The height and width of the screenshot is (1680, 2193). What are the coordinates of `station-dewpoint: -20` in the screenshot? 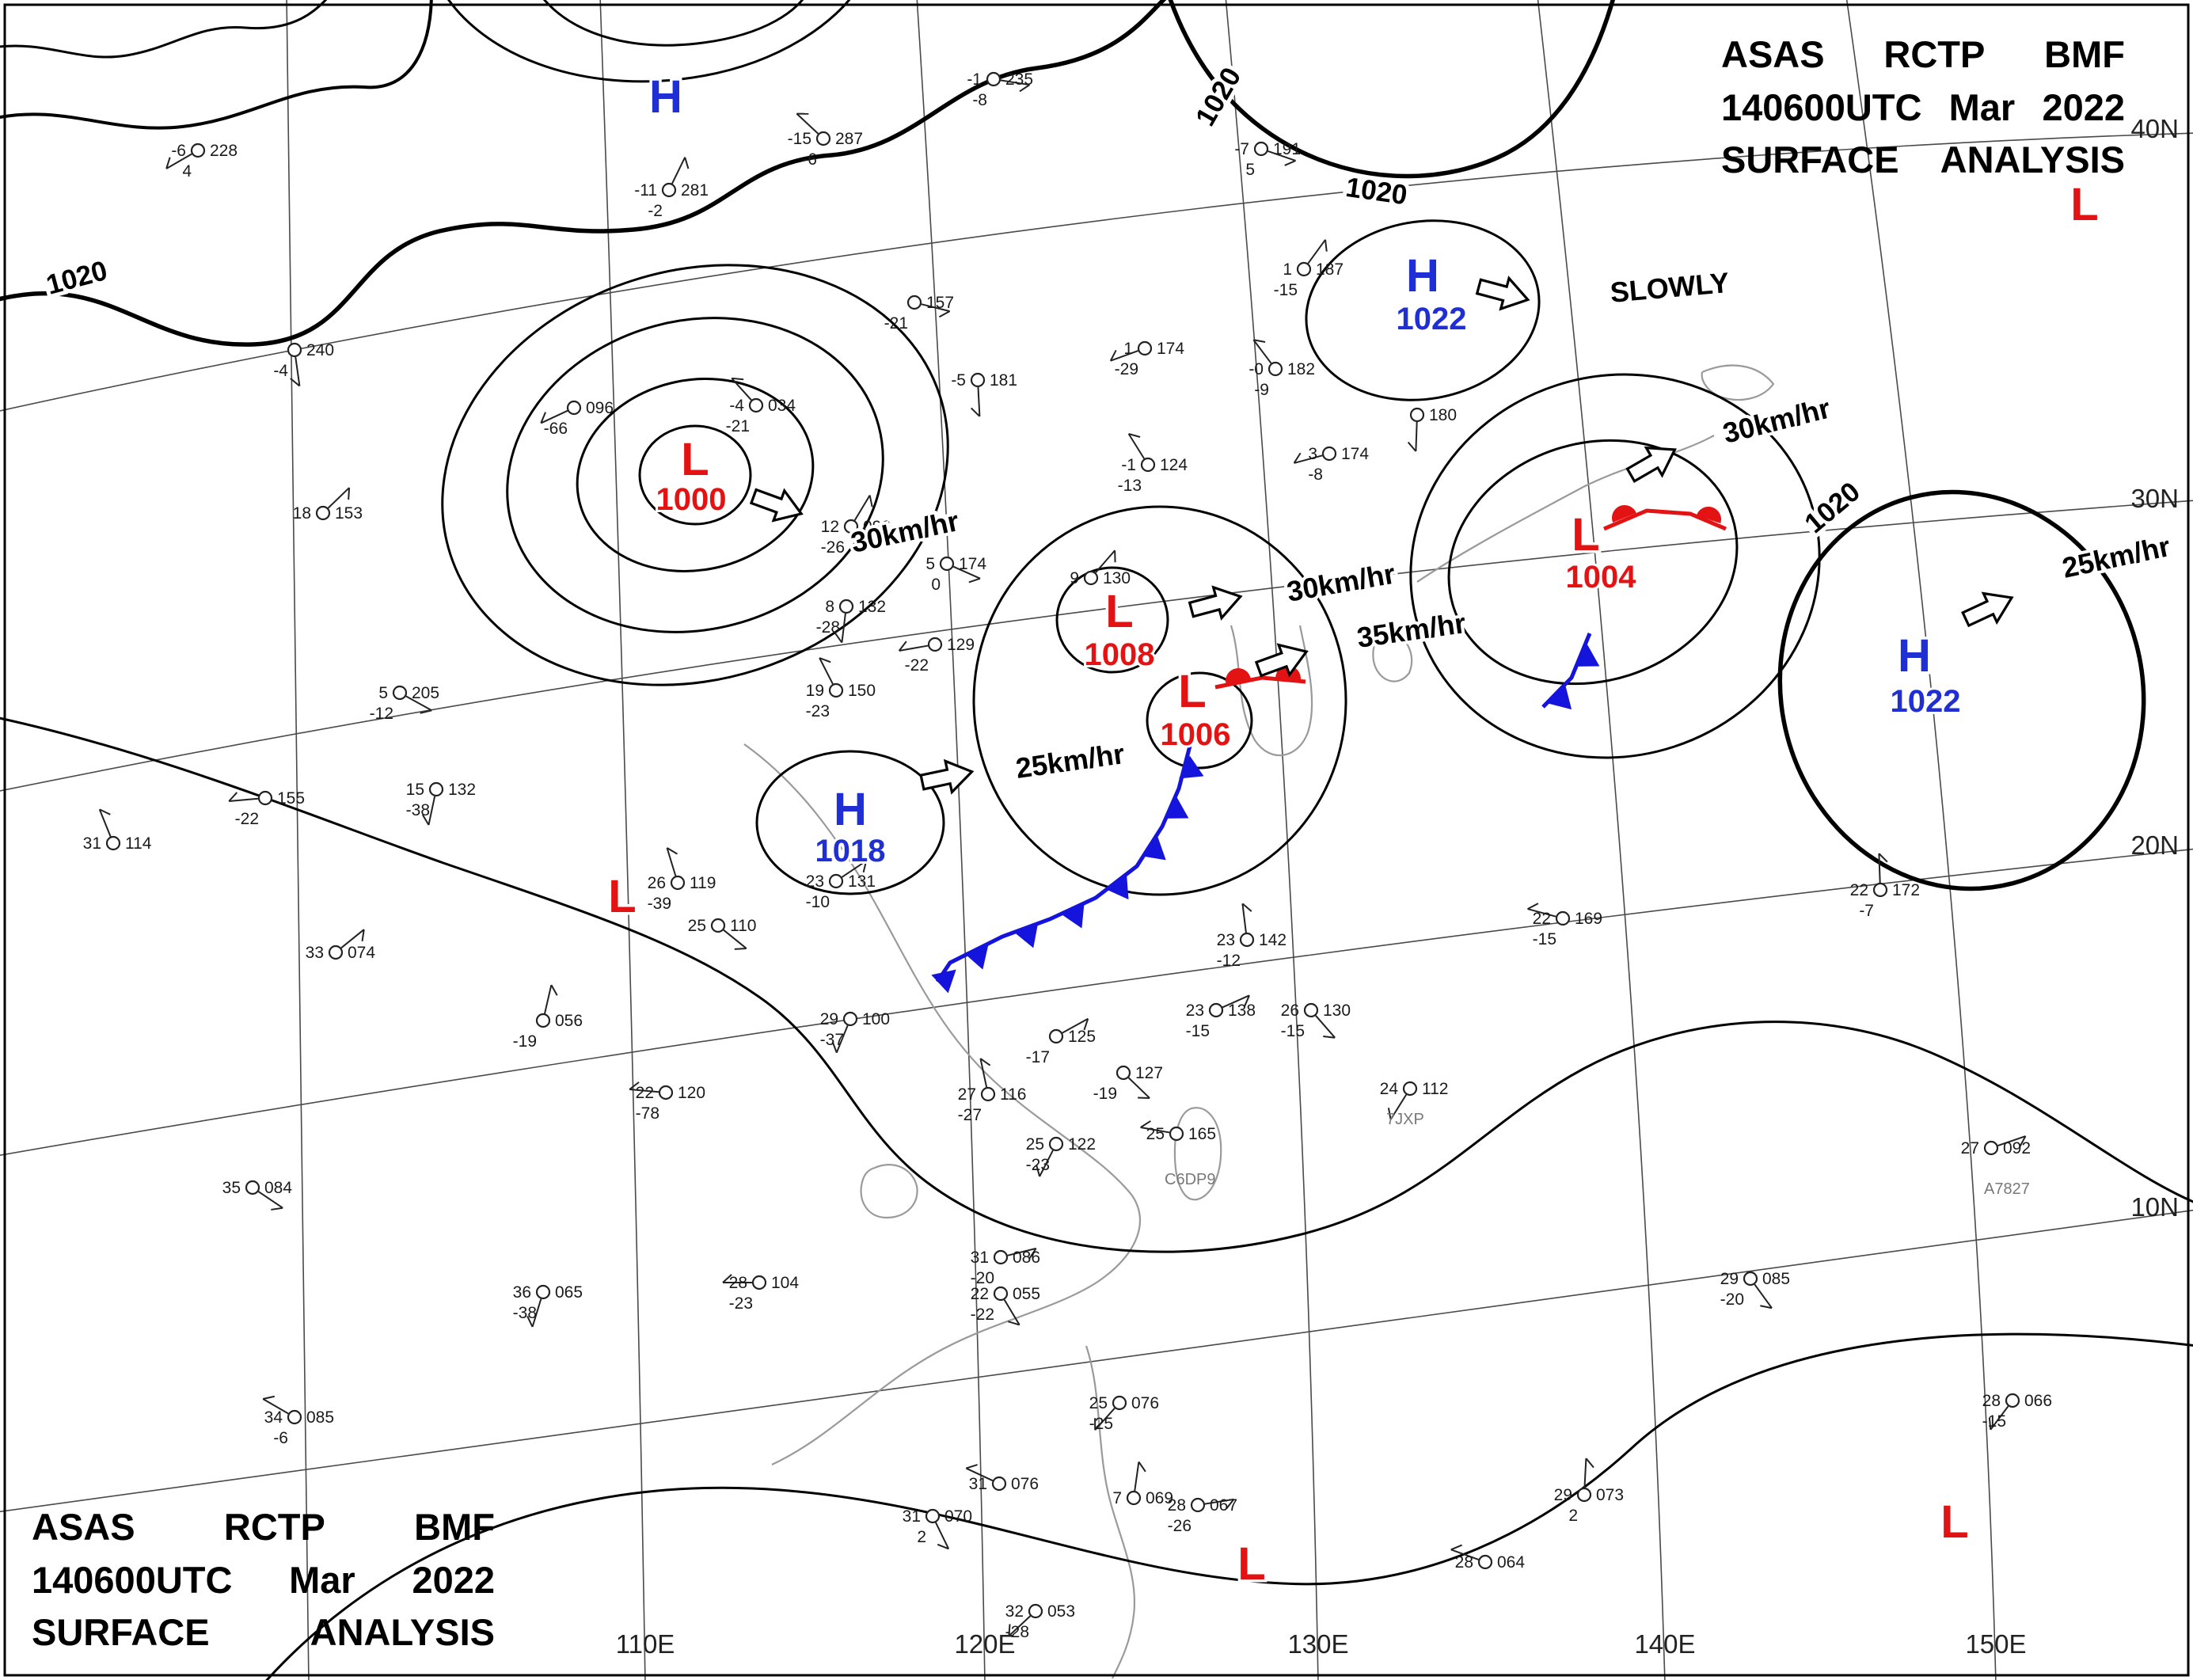 It's located at (982, 1278).